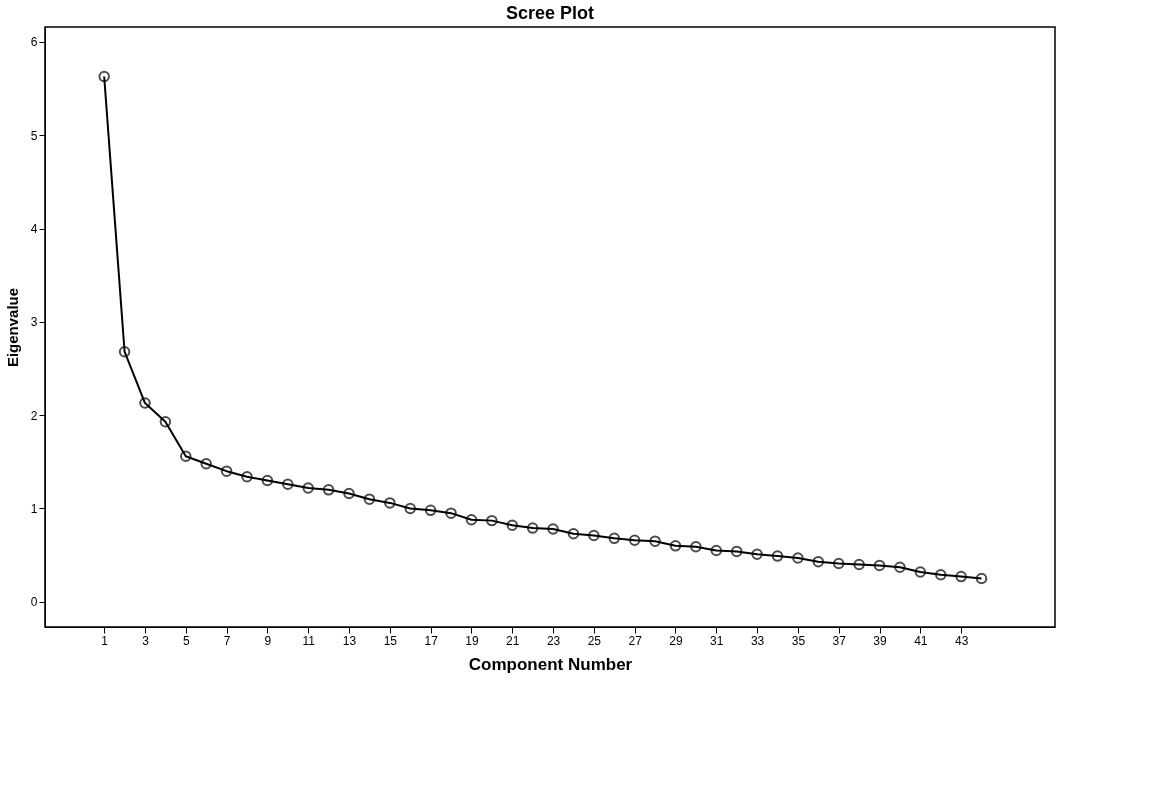 Image resolution: width=1153 pixels, height=801 pixels. What do you see at coordinates (717, 640) in the screenshot?
I see `x-tick-label: 31` at bounding box center [717, 640].